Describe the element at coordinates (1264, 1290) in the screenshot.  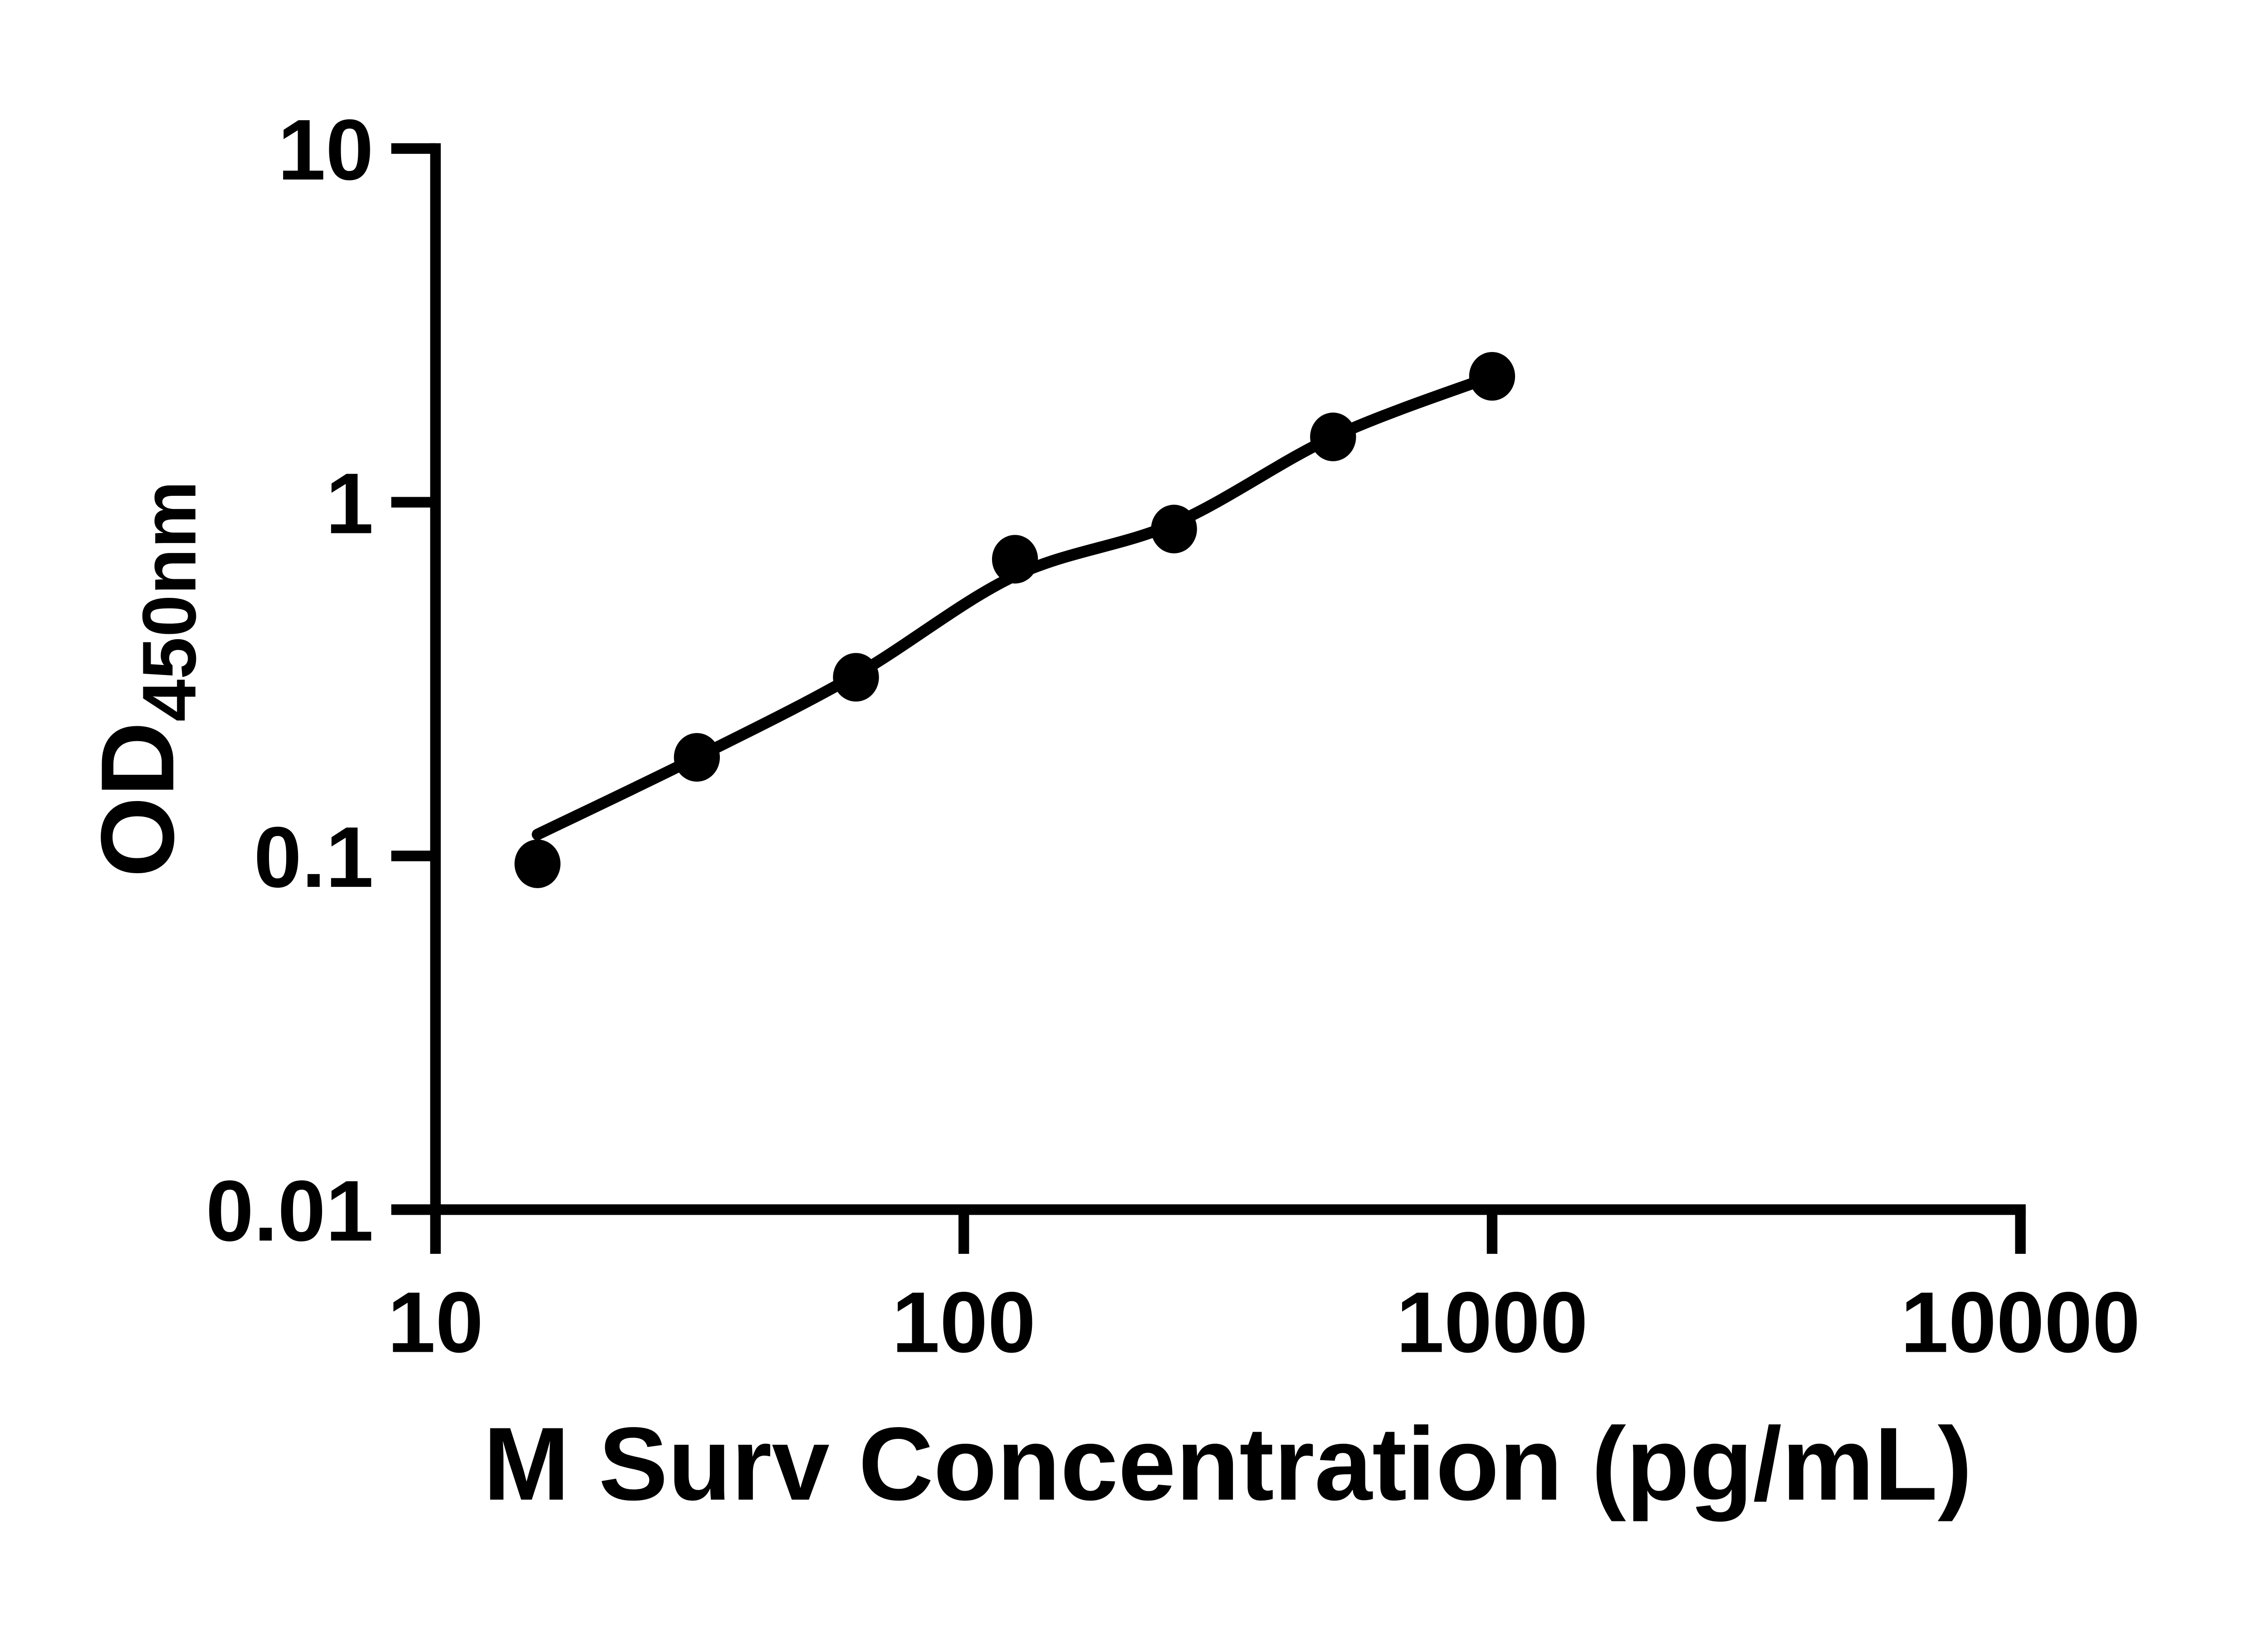
I see `x-axis-ticks: 10 100 1000 10000` at that location.